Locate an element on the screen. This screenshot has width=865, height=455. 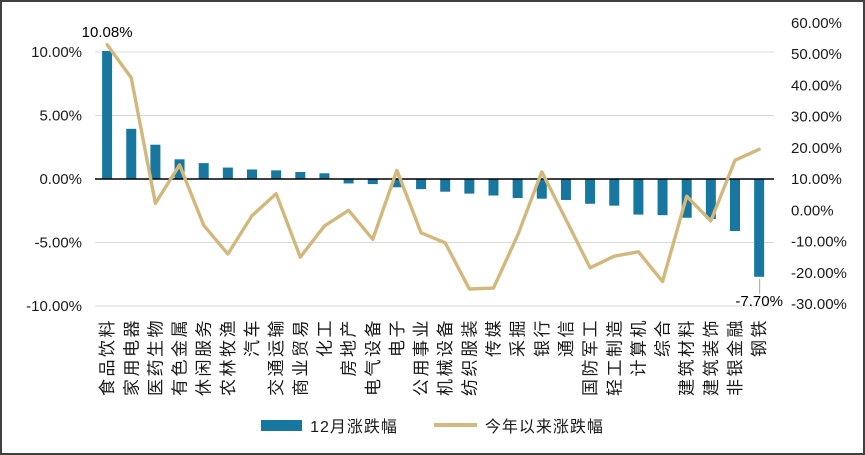
category-label: 家用电器 is located at coordinates (131, 357).